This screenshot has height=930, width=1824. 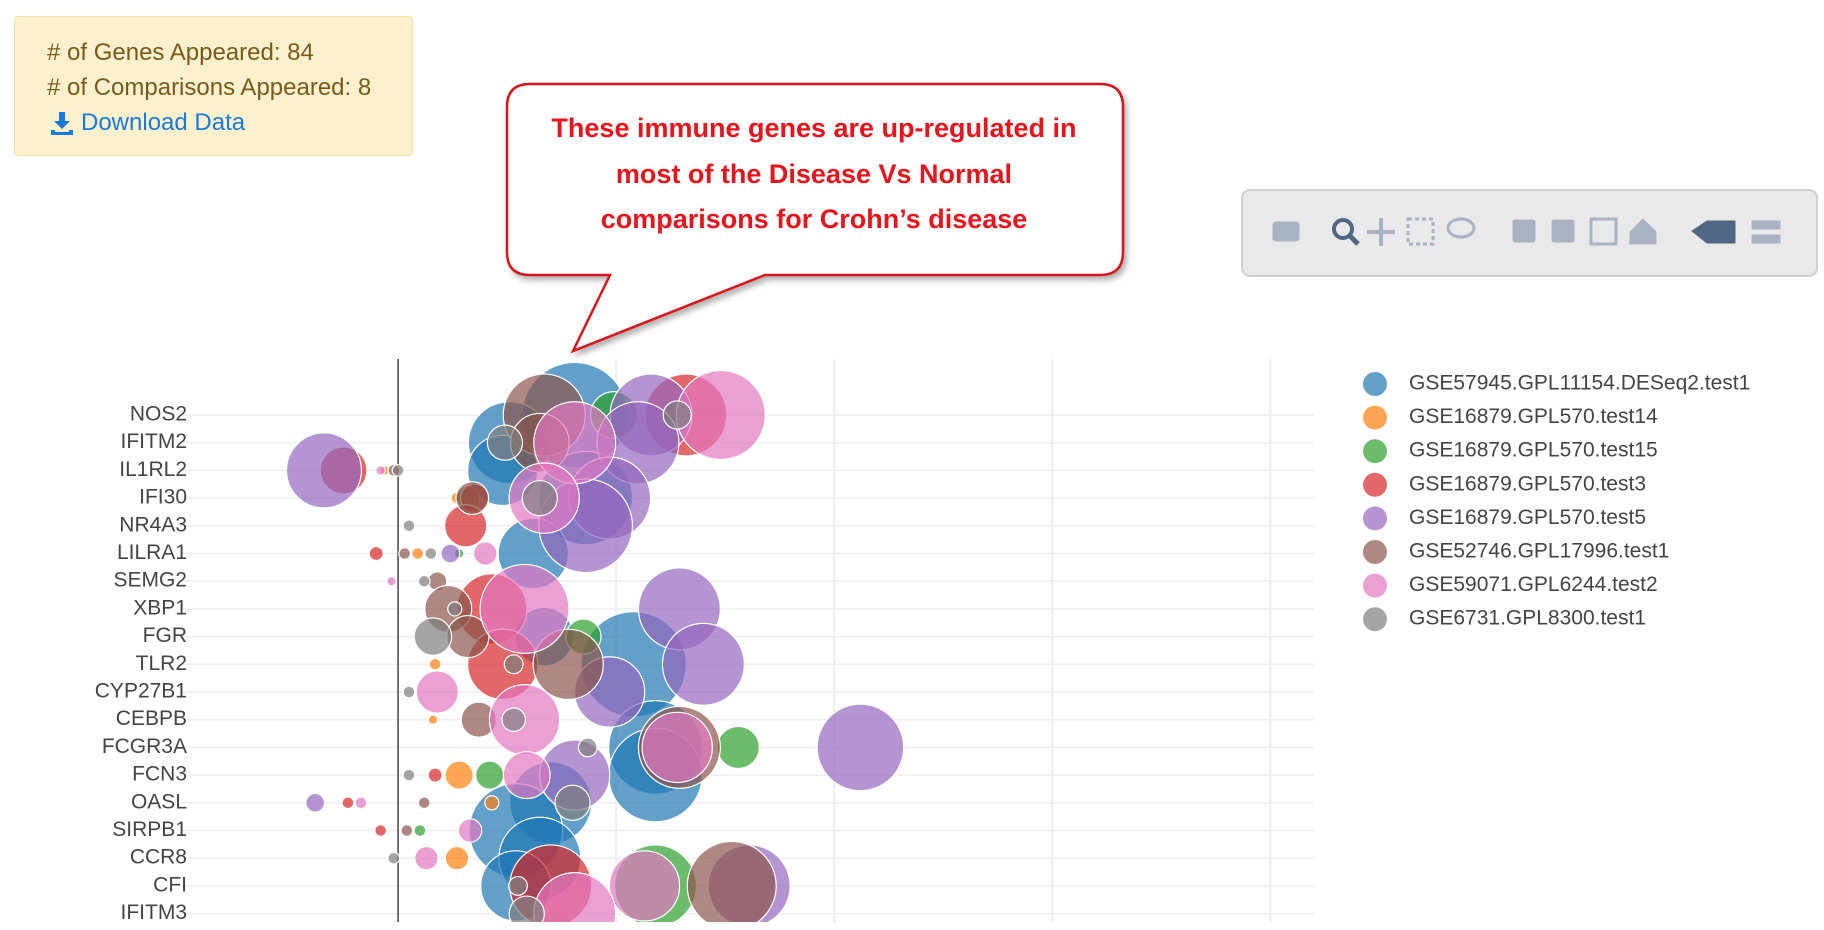 What do you see at coordinates (209, 87) in the screenshot?
I see `comparisons-count: # of Comparisons Appeared: 8` at bounding box center [209, 87].